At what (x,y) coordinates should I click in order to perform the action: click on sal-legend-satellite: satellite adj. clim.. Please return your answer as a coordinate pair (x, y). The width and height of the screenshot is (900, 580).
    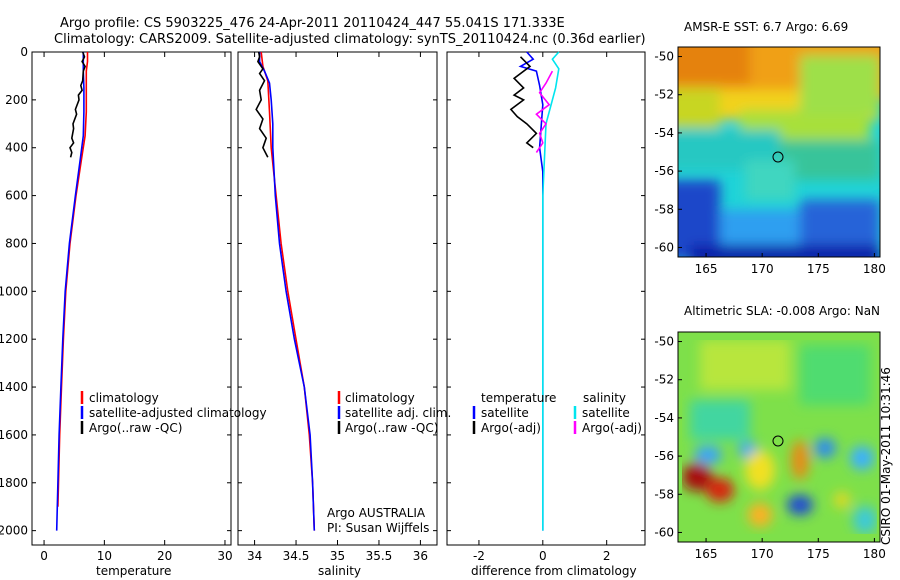
    Looking at the image, I should click on (398, 413).